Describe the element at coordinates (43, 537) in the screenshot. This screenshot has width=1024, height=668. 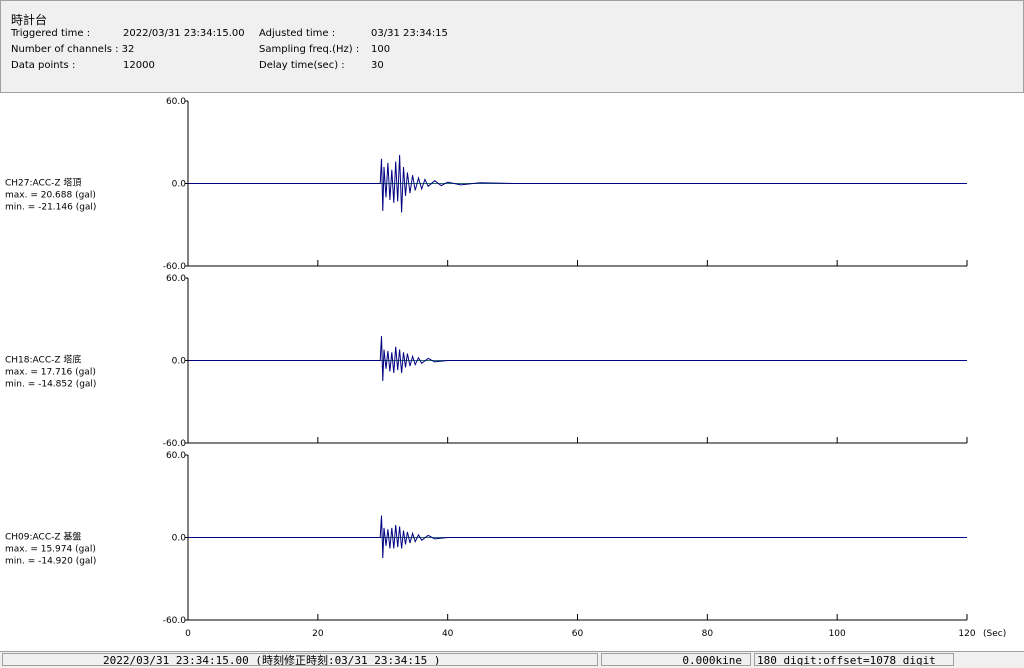
I see `channel-name: CH09:ACC-Z 基盤` at that location.